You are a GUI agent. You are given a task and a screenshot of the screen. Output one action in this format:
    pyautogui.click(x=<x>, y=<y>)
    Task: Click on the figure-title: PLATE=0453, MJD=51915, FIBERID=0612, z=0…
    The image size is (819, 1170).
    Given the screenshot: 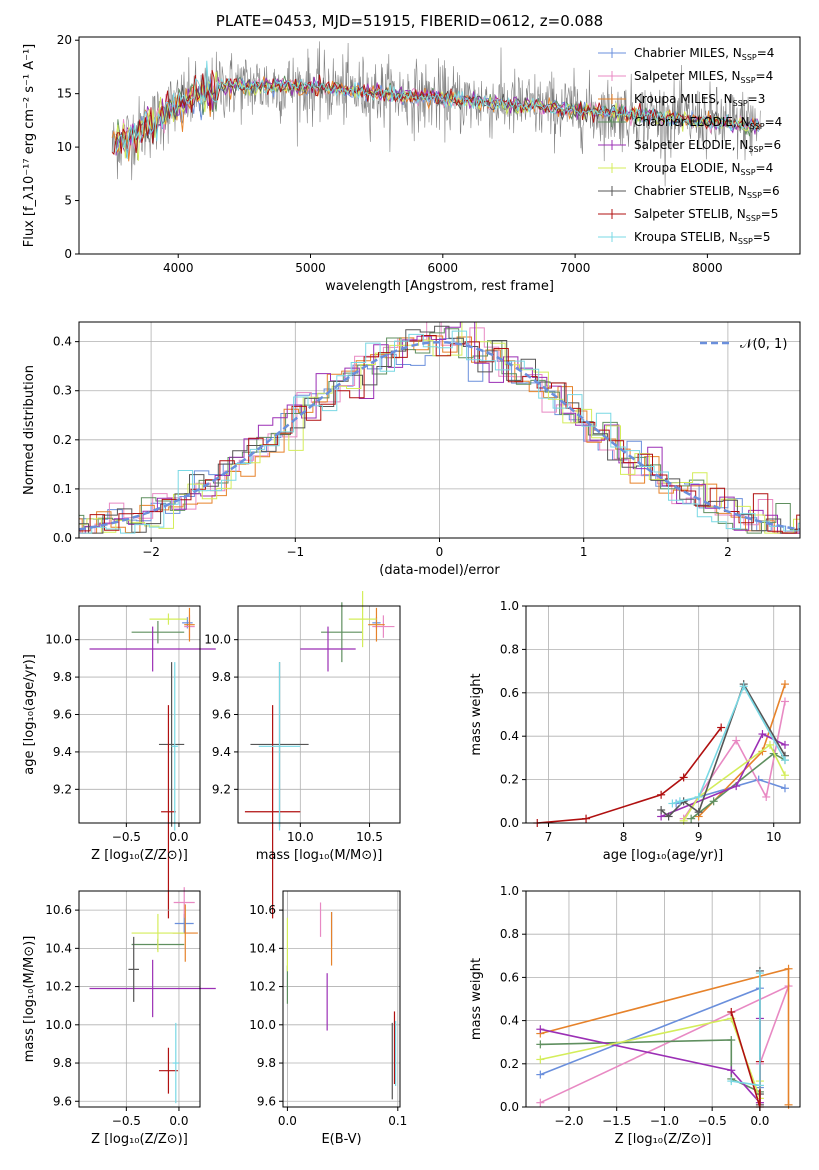 What is the action you would take?
    pyautogui.click(x=409, y=21)
    